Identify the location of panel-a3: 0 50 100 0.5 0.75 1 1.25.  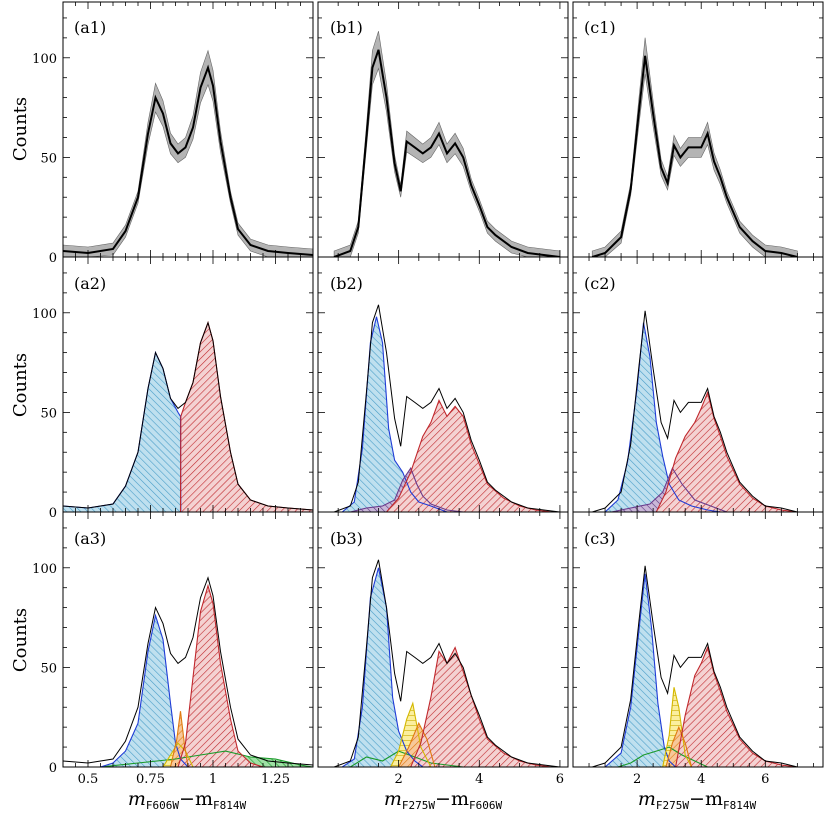
(173, 649).